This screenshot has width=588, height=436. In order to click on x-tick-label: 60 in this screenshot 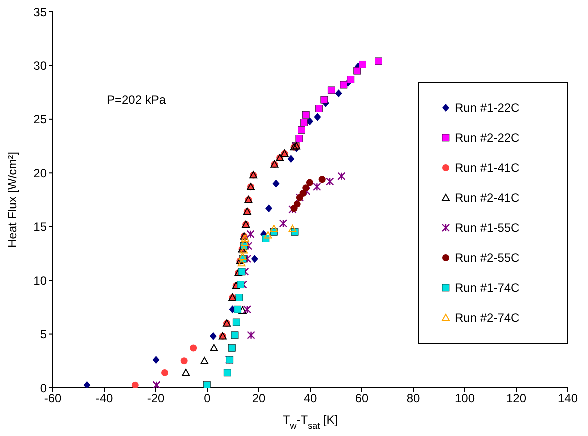, I will do `click(362, 399)`.